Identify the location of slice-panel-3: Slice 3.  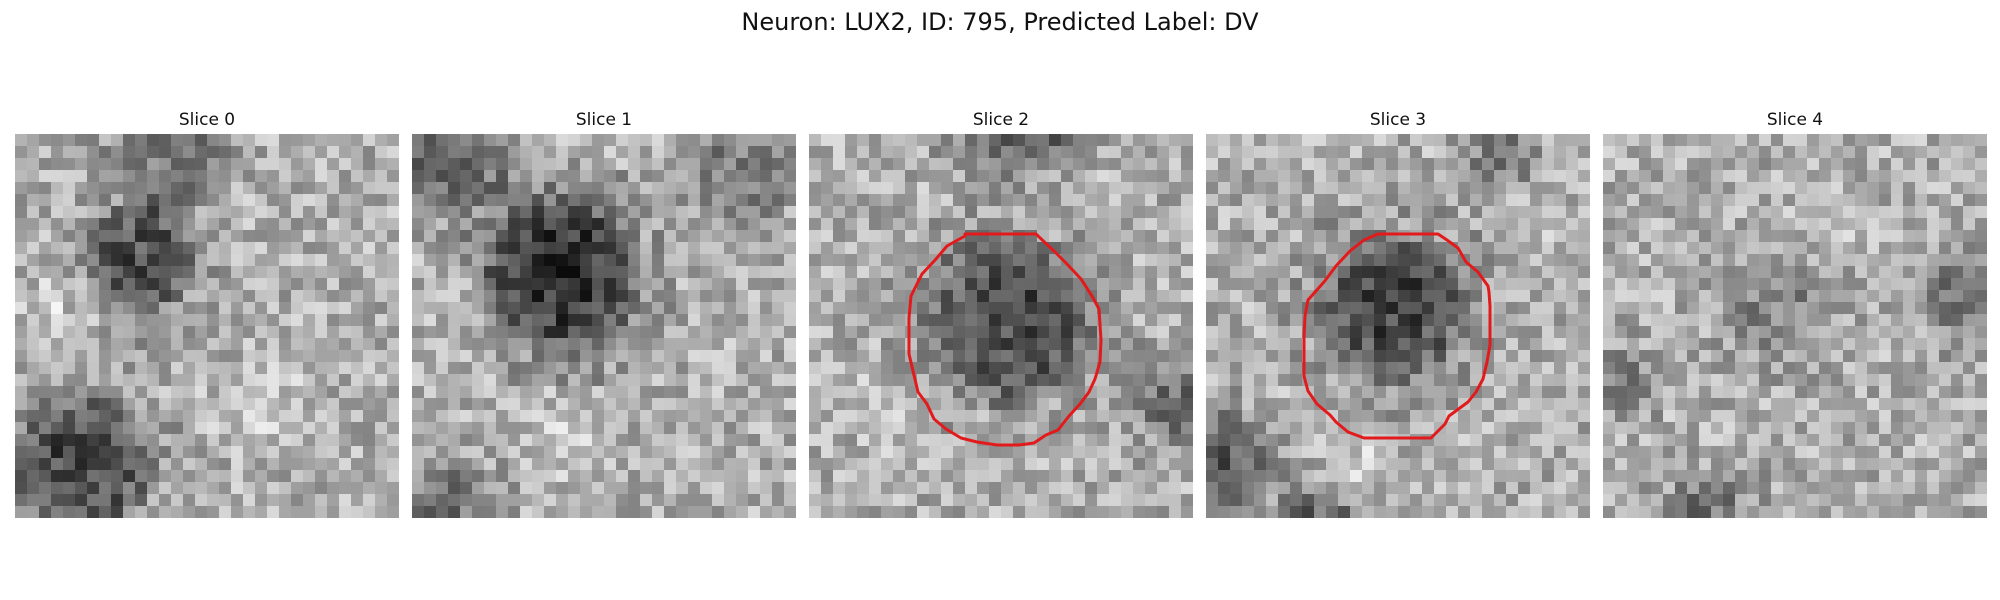
(1398, 313).